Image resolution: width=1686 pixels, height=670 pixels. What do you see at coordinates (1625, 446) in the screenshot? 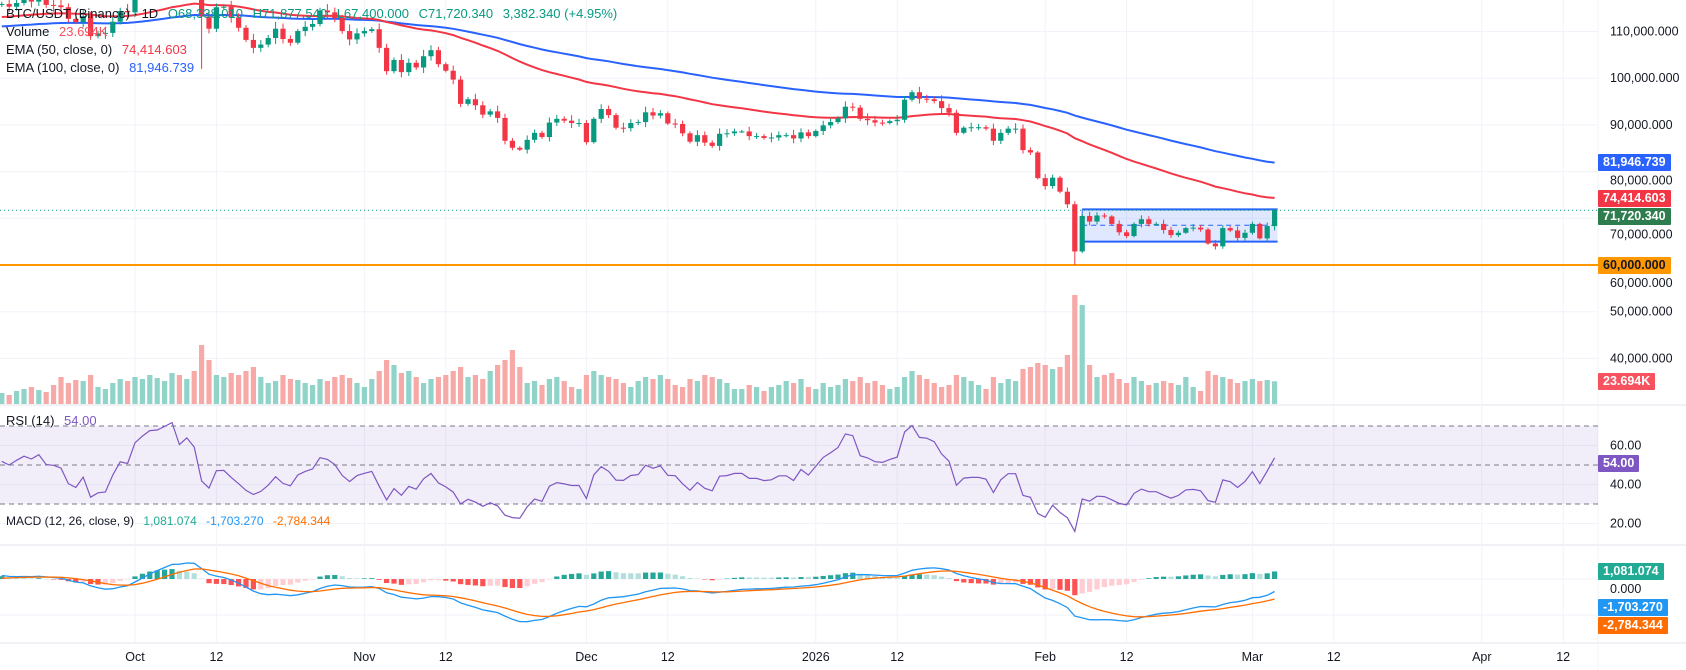
I see `rsi-axis-label: 60.00` at bounding box center [1625, 446].